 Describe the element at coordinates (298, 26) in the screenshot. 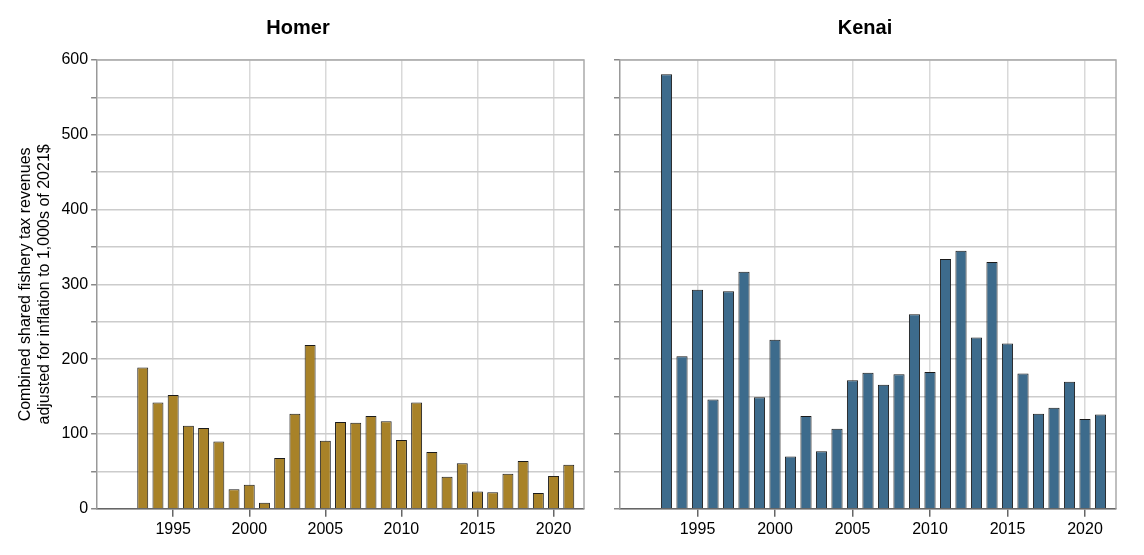

I see `chart-title: Homer` at that location.